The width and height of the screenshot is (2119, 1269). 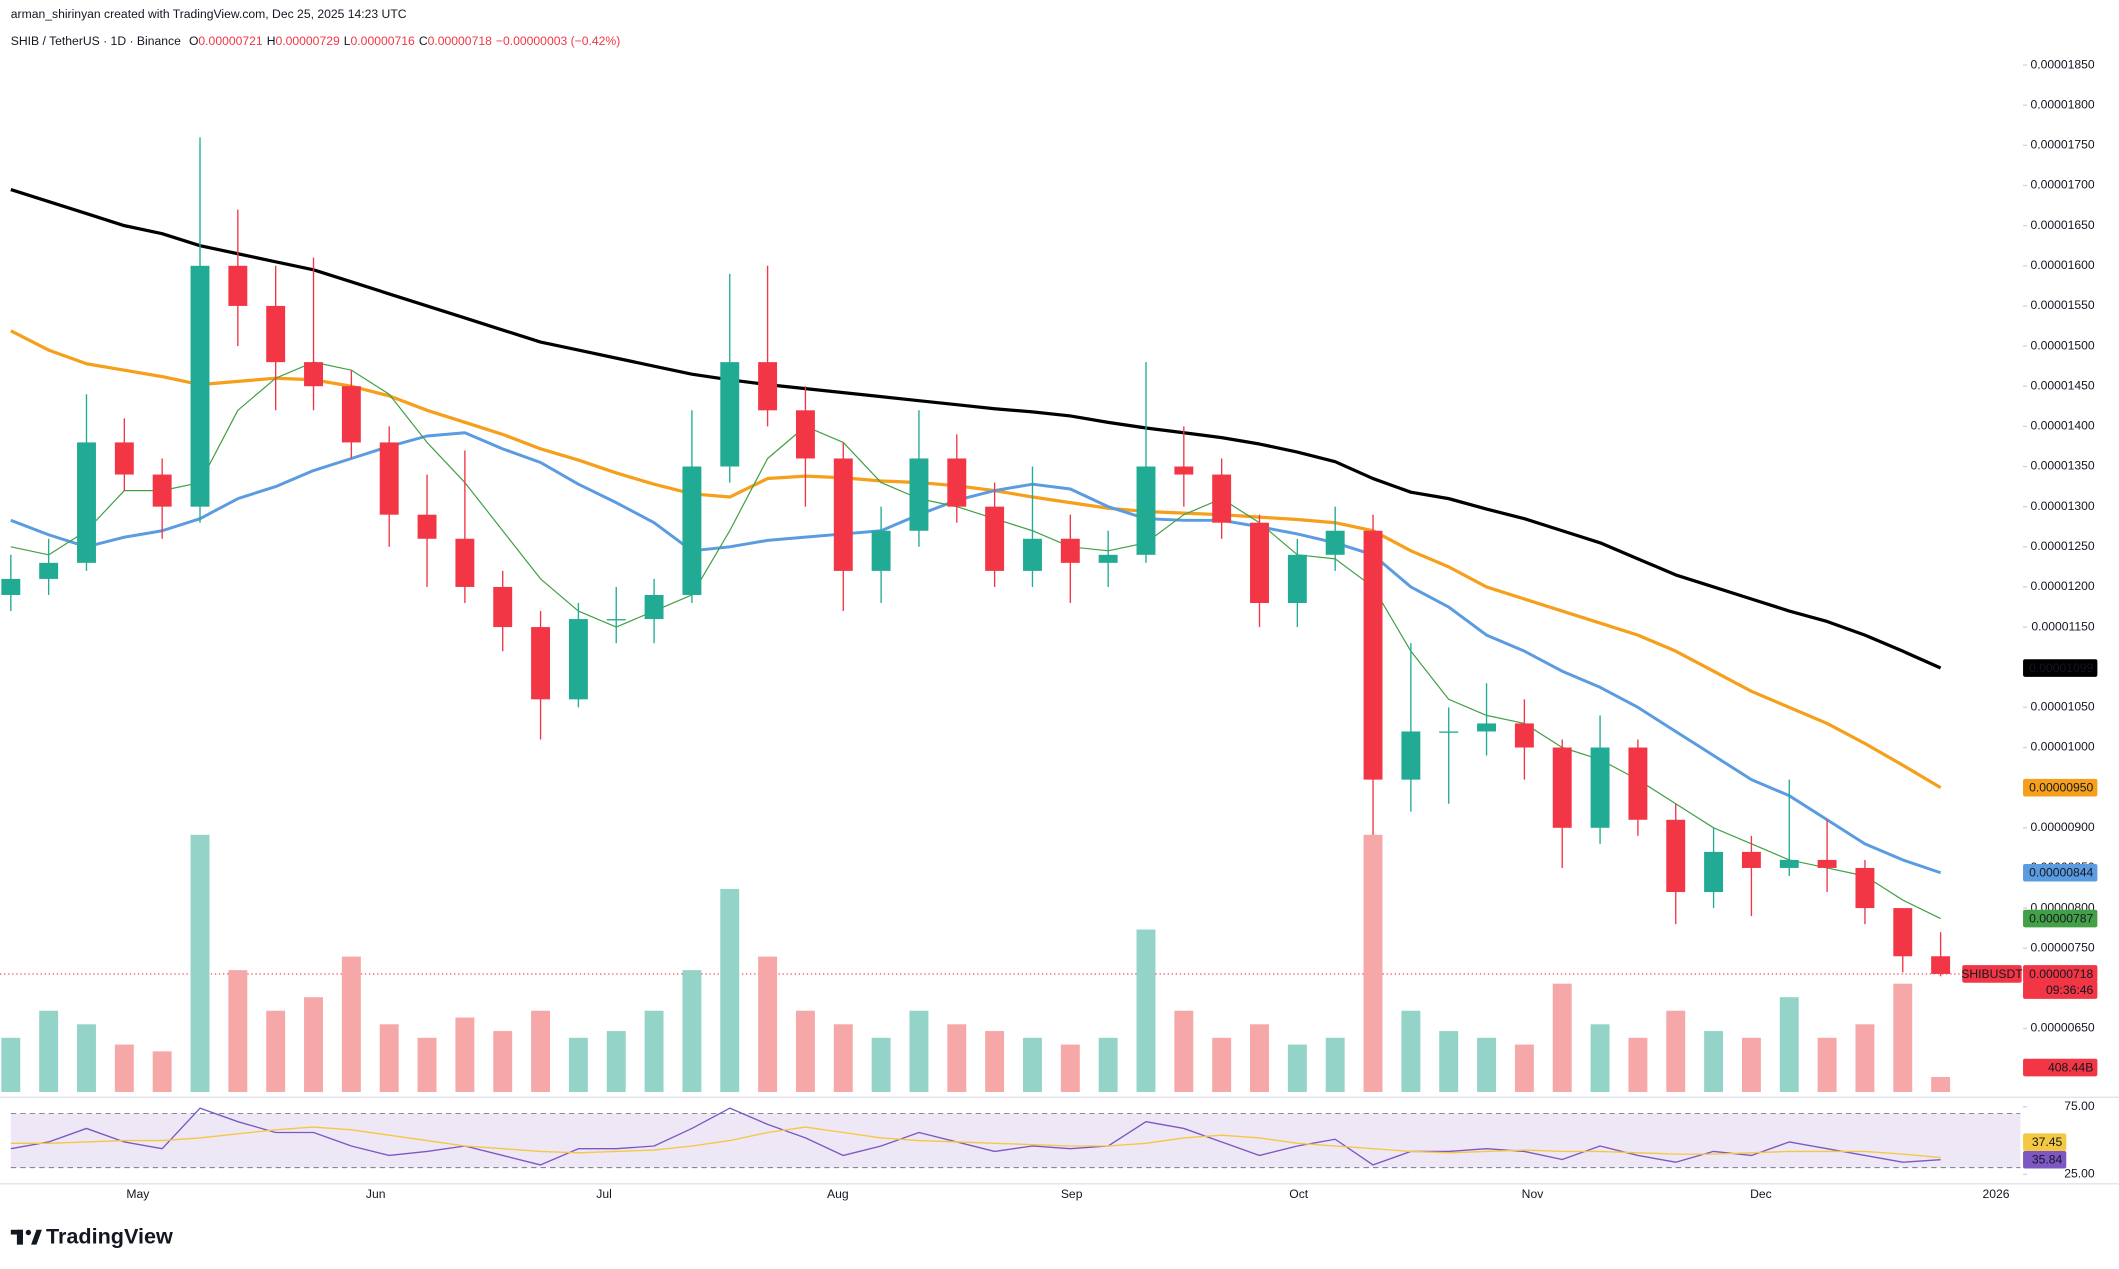 I want to click on x-tick-label: Oct, so click(x=1299, y=1194).